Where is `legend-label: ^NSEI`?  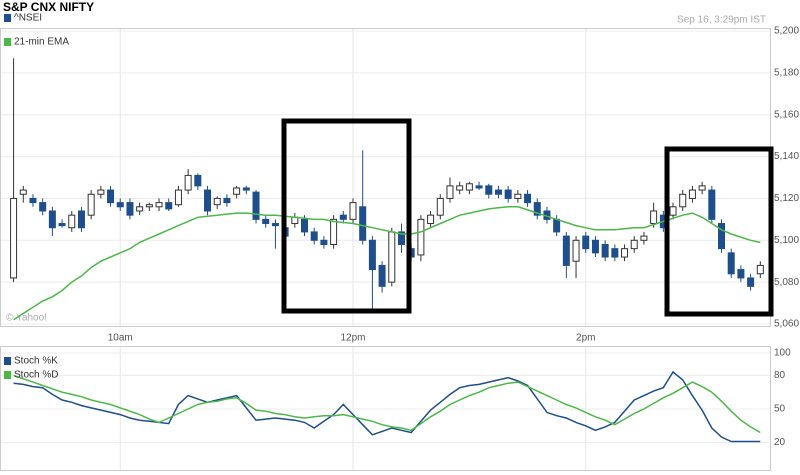
legend-label: ^NSEI is located at coordinates (28, 18).